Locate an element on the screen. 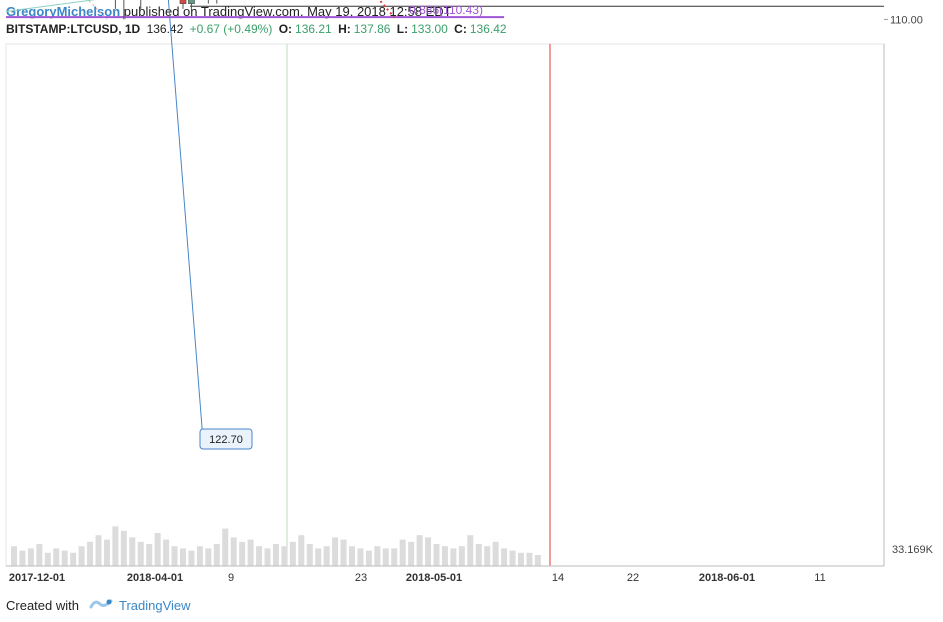  last-price: 136.42 is located at coordinates (165, 29).